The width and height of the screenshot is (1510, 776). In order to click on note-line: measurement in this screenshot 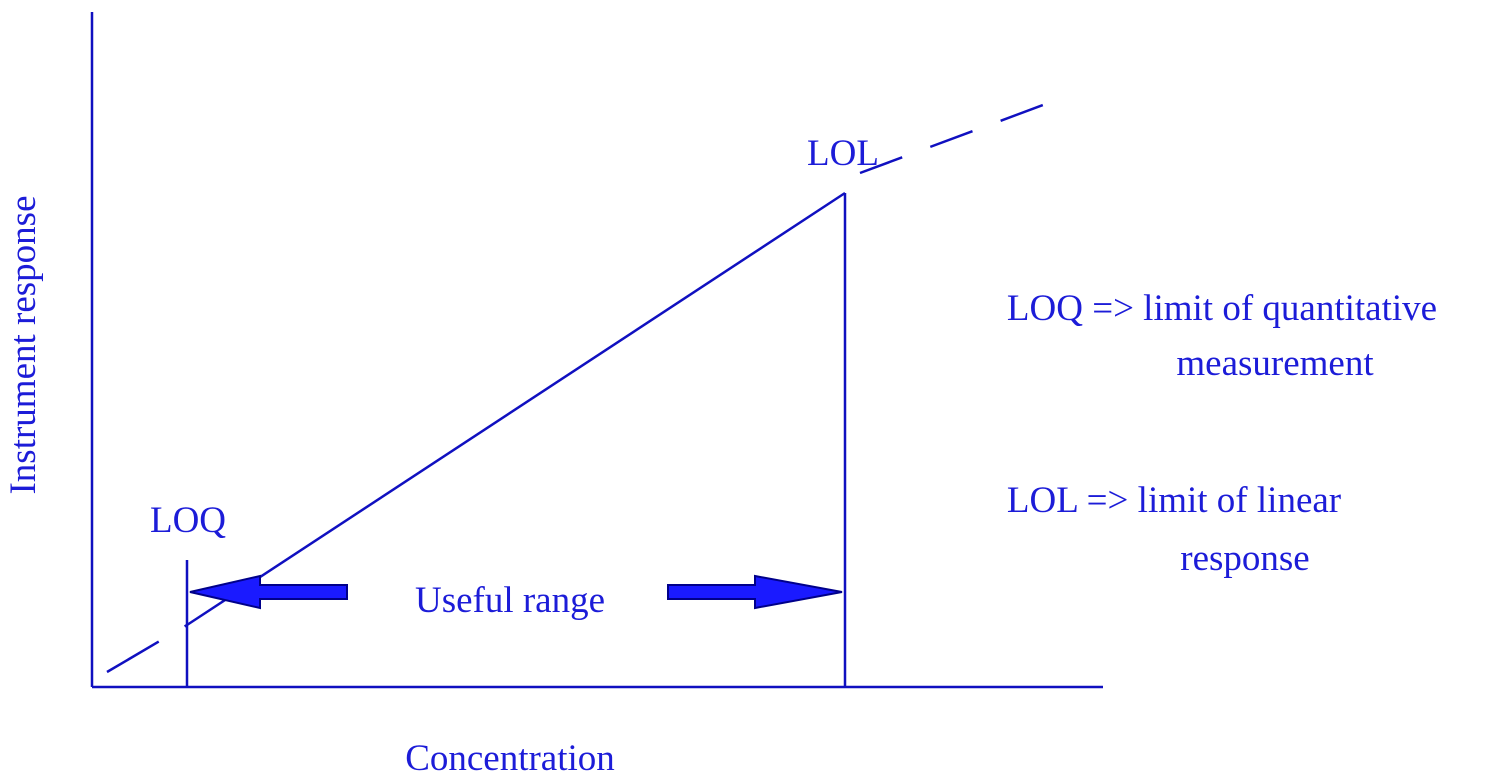, I will do `click(1275, 363)`.